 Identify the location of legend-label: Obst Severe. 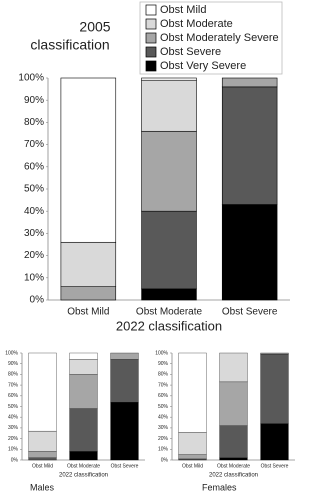
(190, 52).